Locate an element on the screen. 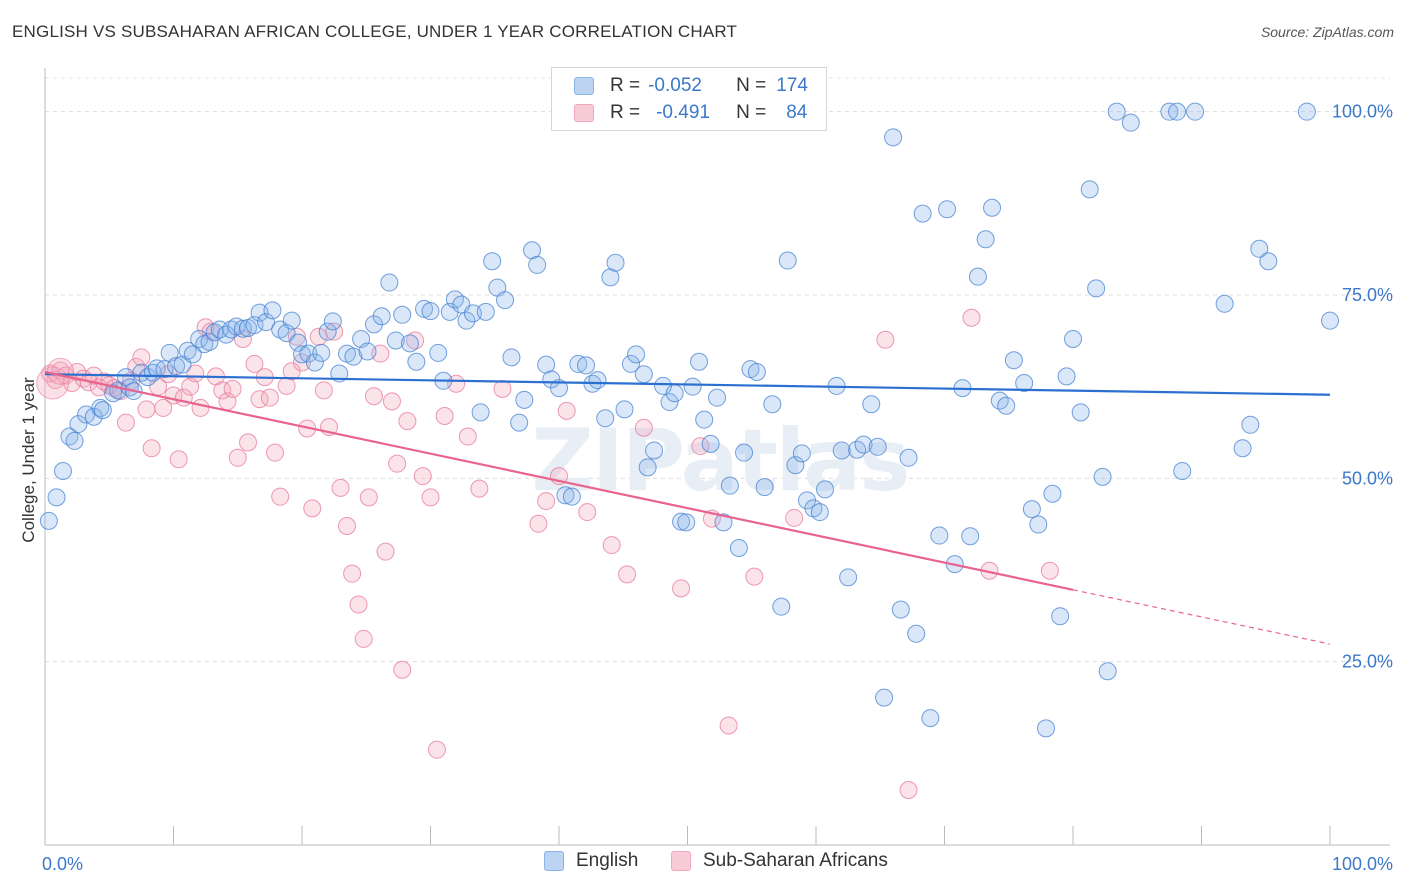 This screenshot has width=1406, height=892. y-tick-label: 75.0% is located at coordinates (1367, 295).